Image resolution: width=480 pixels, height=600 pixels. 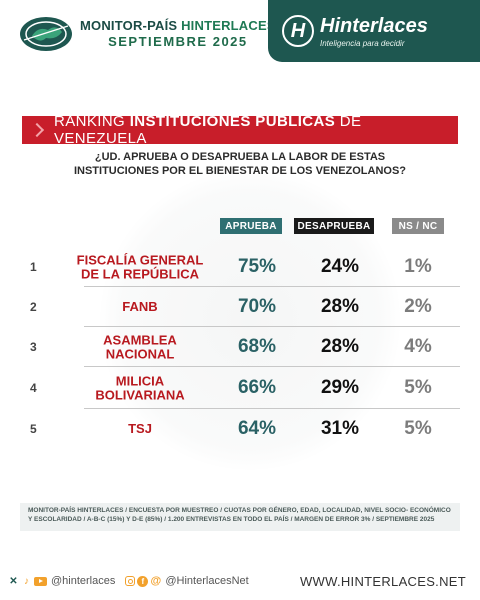 I want to click on approve-value: 64%, so click(x=257, y=428).